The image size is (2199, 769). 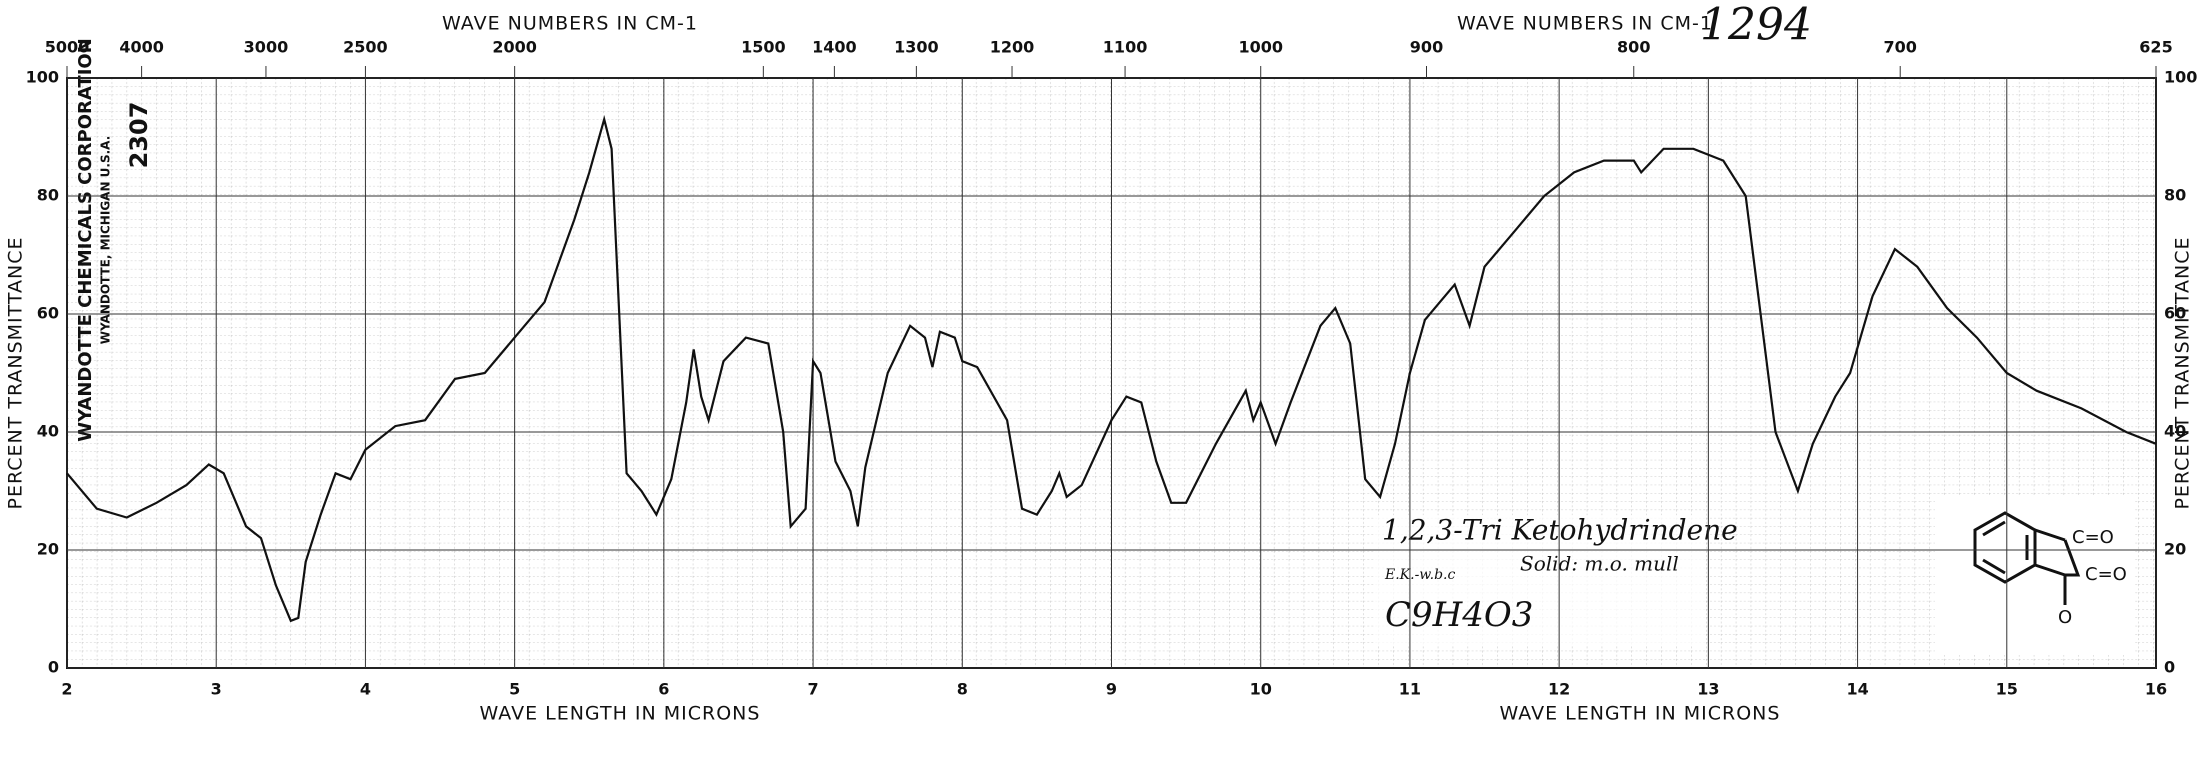 What do you see at coordinates (66, 689) in the screenshot?
I see `x-tick-label: 2` at bounding box center [66, 689].